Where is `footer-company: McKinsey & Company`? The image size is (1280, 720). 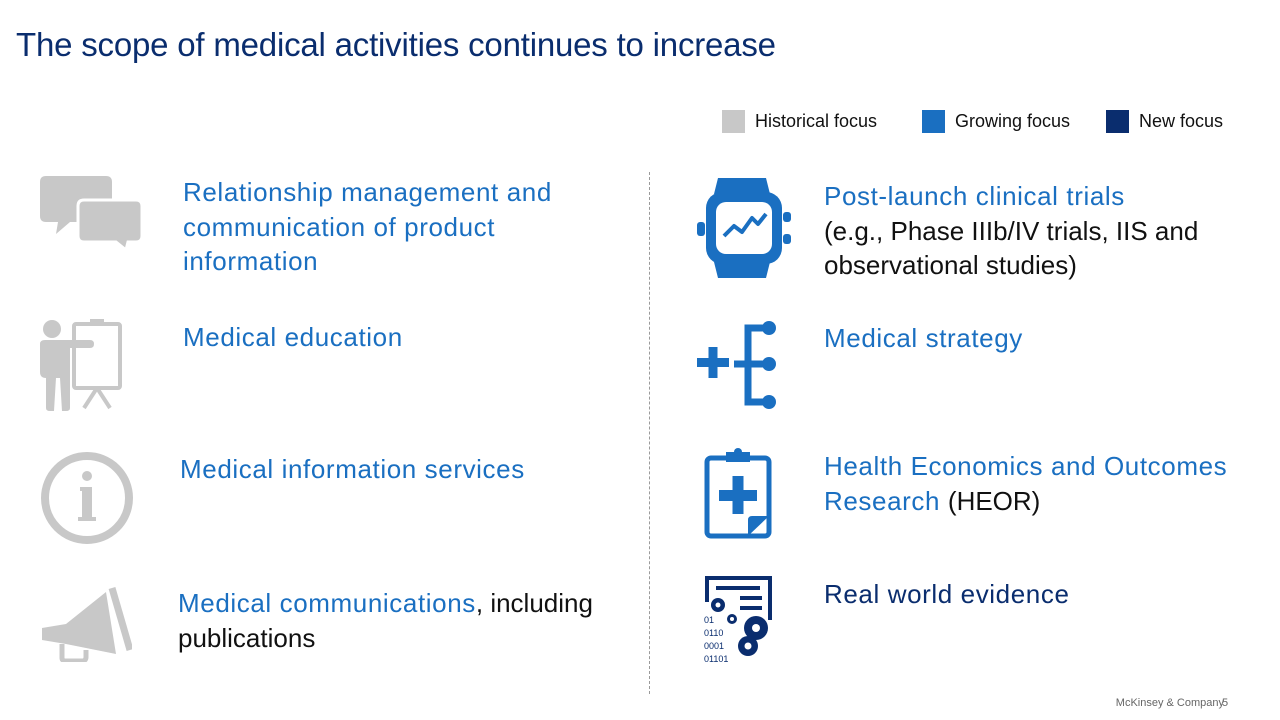 footer-company: McKinsey & Company is located at coordinates (1169, 703).